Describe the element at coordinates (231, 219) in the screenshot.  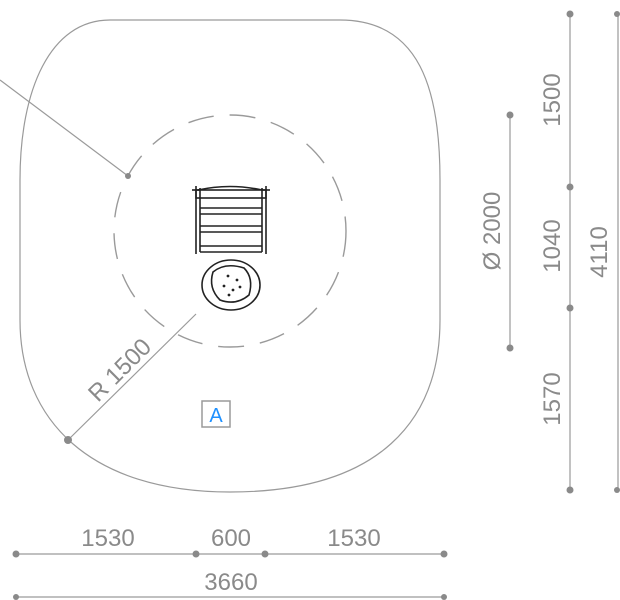
I see `frame-equipment` at that location.